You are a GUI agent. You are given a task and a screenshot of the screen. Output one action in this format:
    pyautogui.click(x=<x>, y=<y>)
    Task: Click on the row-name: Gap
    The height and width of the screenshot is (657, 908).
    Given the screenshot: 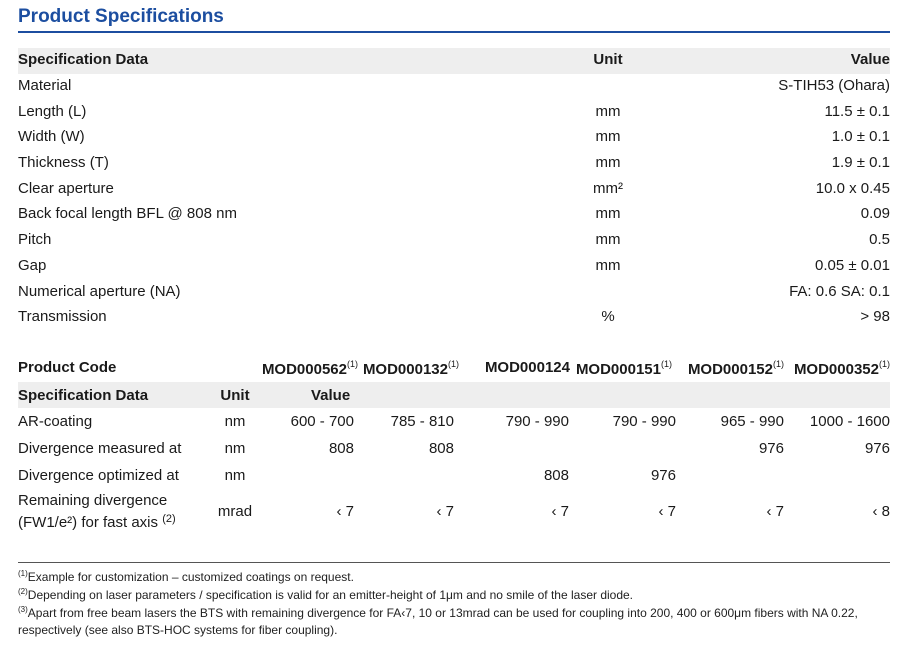 What is the action you would take?
    pyautogui.click(x=32, y=265)
    